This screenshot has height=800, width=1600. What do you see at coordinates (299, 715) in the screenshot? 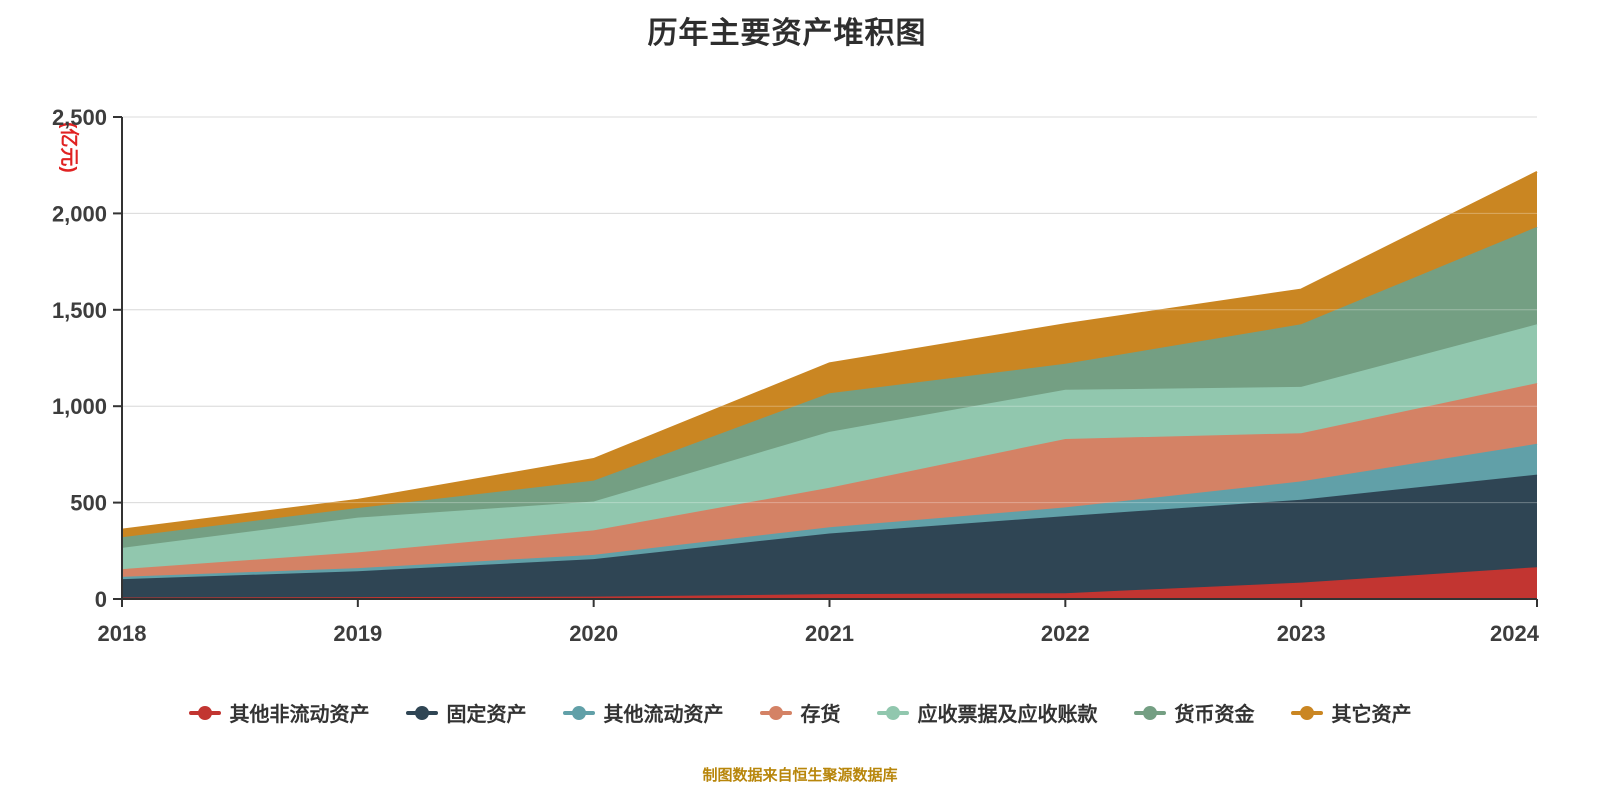
I see `legend-label: 其他非流动资产` at bounding box center [299, 715].